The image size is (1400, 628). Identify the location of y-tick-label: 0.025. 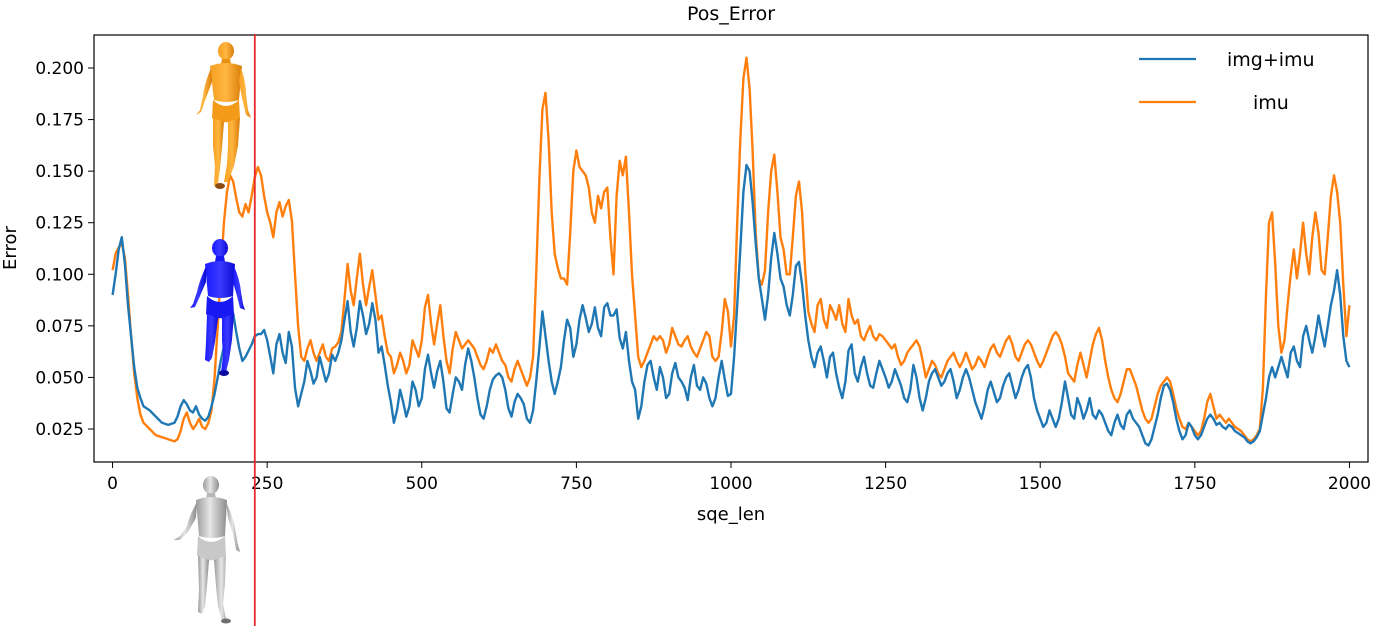
(59, 430).